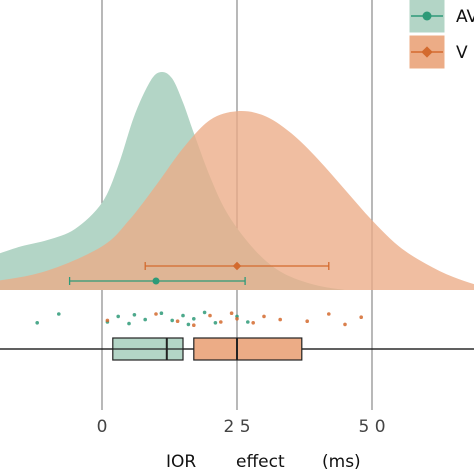 The image size is (474, 474). What do you see at coordinates (156, 281) in the screenshot?
I see `mean-marker-av` at bounding box center [156, 281].